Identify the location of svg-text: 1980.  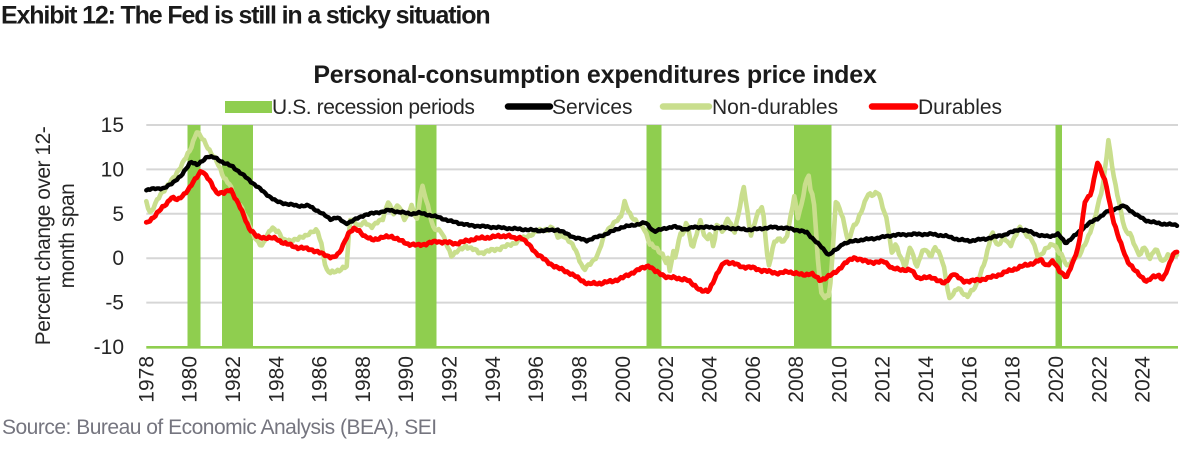
(190, 379).